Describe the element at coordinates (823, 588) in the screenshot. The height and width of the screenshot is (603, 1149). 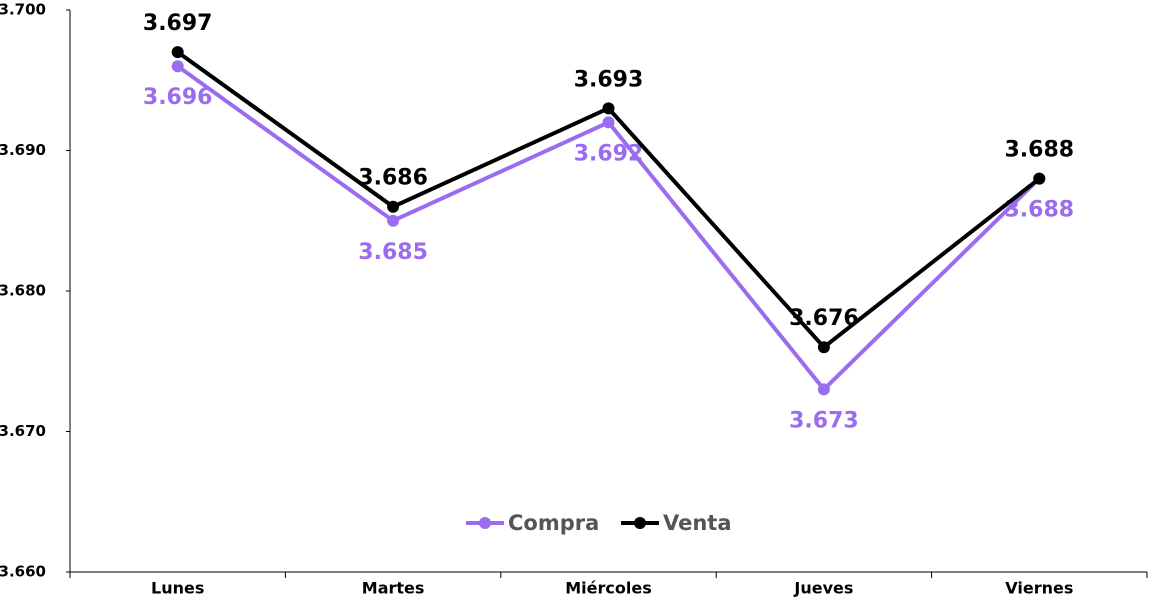
I see `x-tick-label: Jueves` at that location.